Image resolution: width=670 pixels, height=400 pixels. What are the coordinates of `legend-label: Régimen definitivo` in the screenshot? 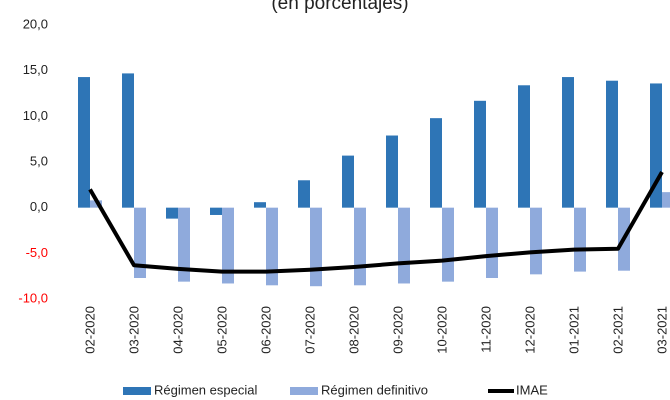 It's located at (374, 389).